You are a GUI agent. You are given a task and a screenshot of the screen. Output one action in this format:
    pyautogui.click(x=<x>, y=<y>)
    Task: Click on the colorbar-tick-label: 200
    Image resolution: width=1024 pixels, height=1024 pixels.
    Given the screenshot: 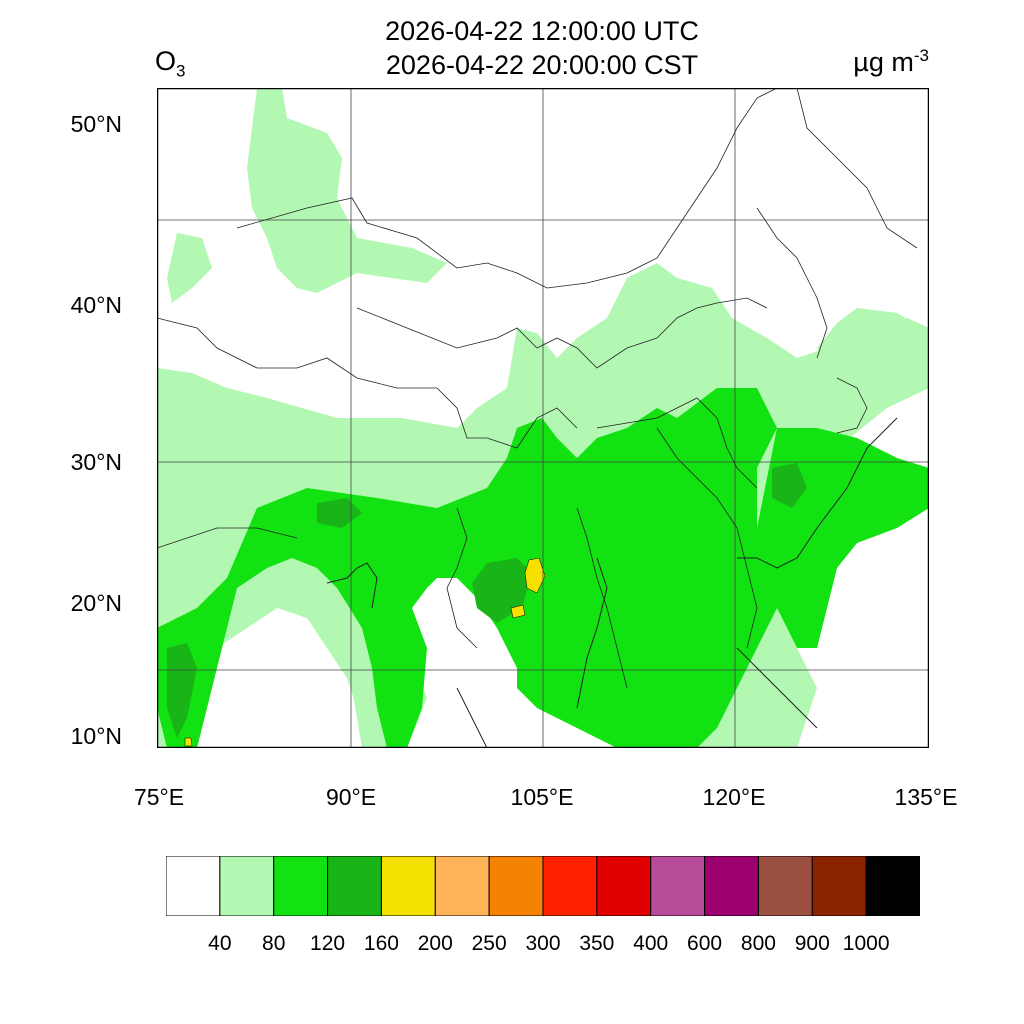 What is the action you would take?
    pyautogui.click(x=435, y=943)
    